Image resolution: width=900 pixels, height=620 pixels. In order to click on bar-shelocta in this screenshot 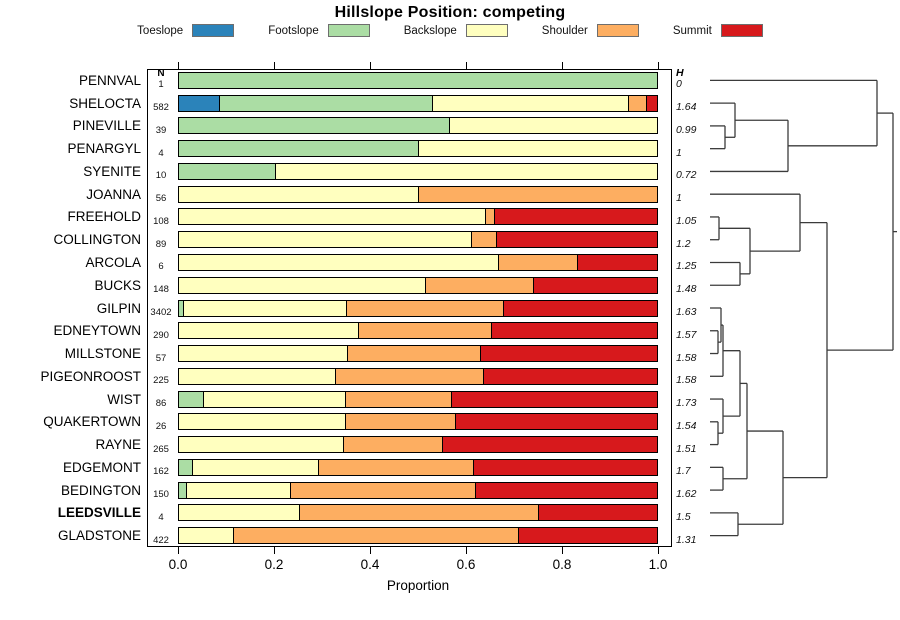, I will do `click(418, 103)`.